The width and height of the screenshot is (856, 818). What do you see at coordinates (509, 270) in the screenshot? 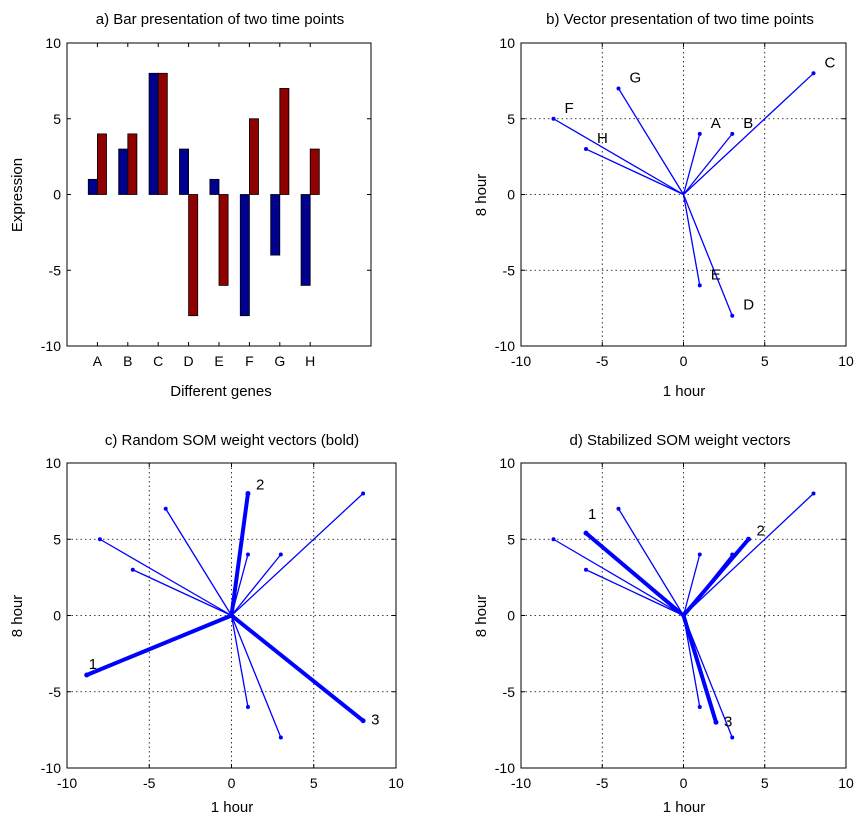
I see `panel-b-ytick-label: -5` at bounding box center [509, 270].